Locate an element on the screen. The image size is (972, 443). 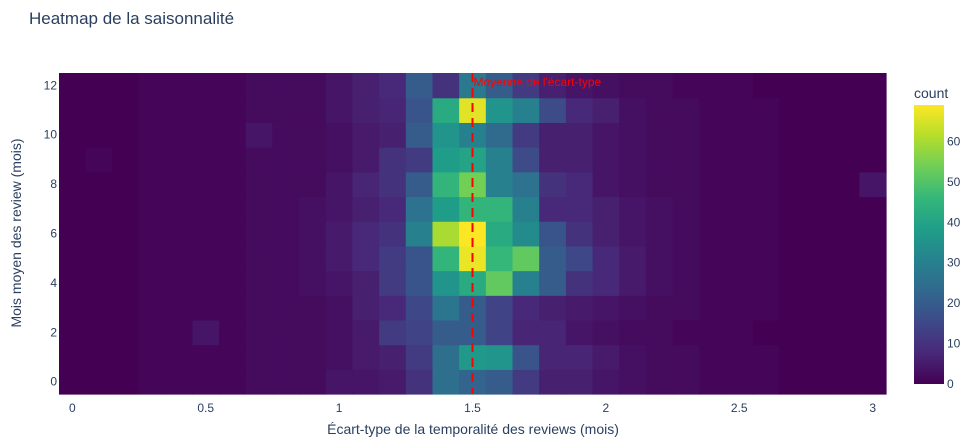
colorbar-tick-label: 30 is located at coordinates (954, 263).